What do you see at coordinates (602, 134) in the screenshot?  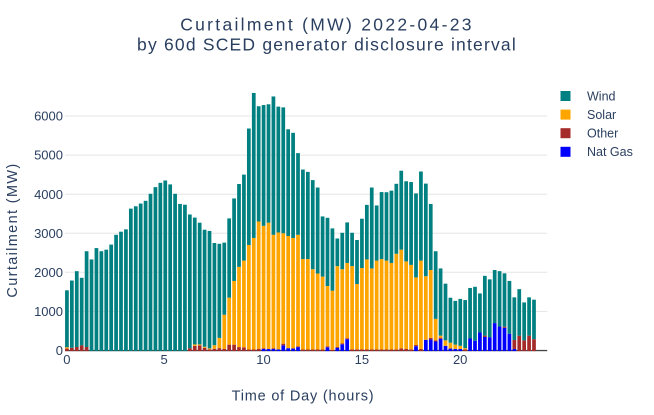 I see `svg-text: Other` at bounding box center [602, 134].